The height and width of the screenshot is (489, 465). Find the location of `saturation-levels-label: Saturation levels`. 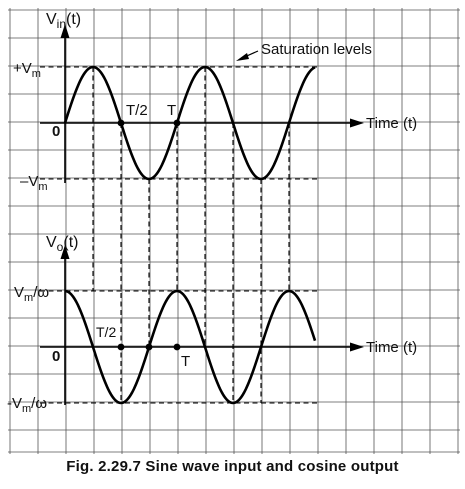

saturation-levels-label: Saturation levels is located at coordinates (316, 49).